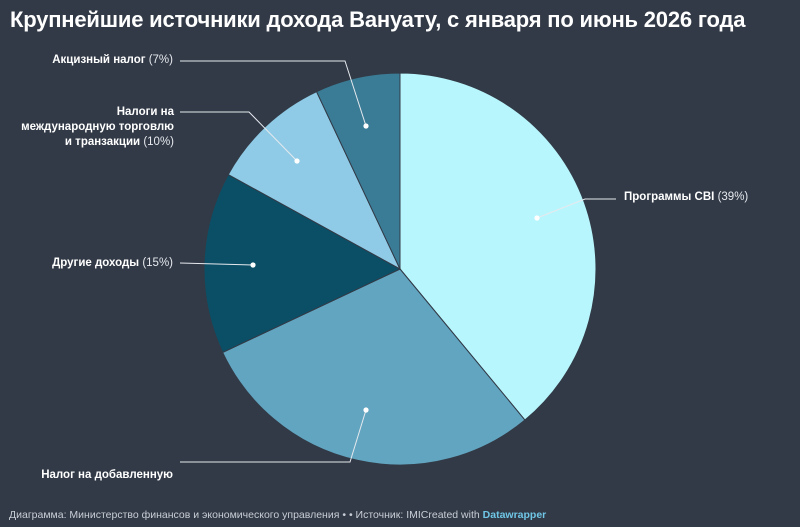  Describe the element at coordinates (514, 515) in the screenshot. I see `datawrapper-link: Datawrapper` at that location.